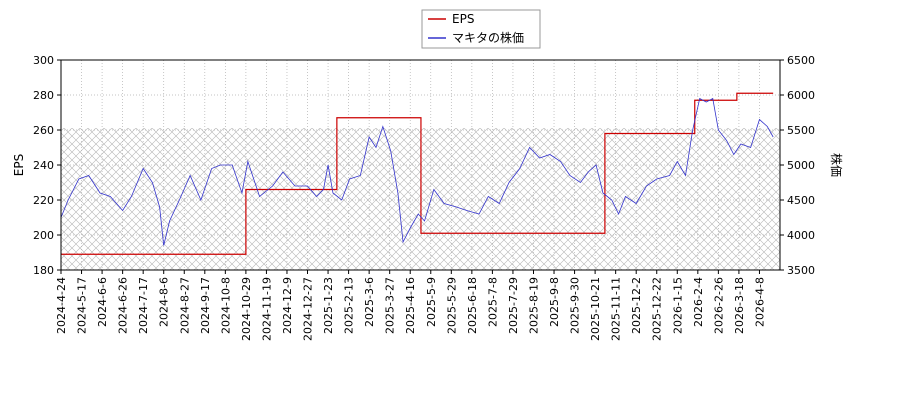 Image resolution: width=900 pixels, height=400 pixels. What do you see at coordinates (451, 305) in the screenshot?
I see `x-tick-label: 2025-5-29` at bounding box center [451, 305].